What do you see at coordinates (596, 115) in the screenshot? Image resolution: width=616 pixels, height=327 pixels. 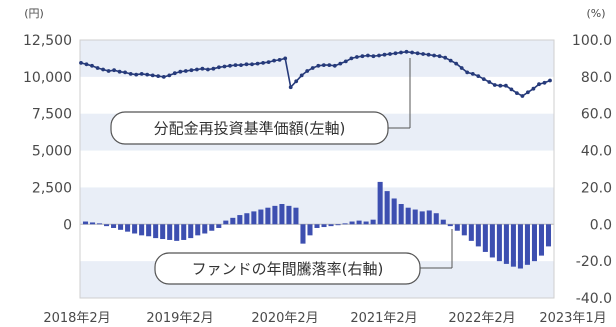 I see `right-tick-label: 60.0` at bounding box center [596, 115].